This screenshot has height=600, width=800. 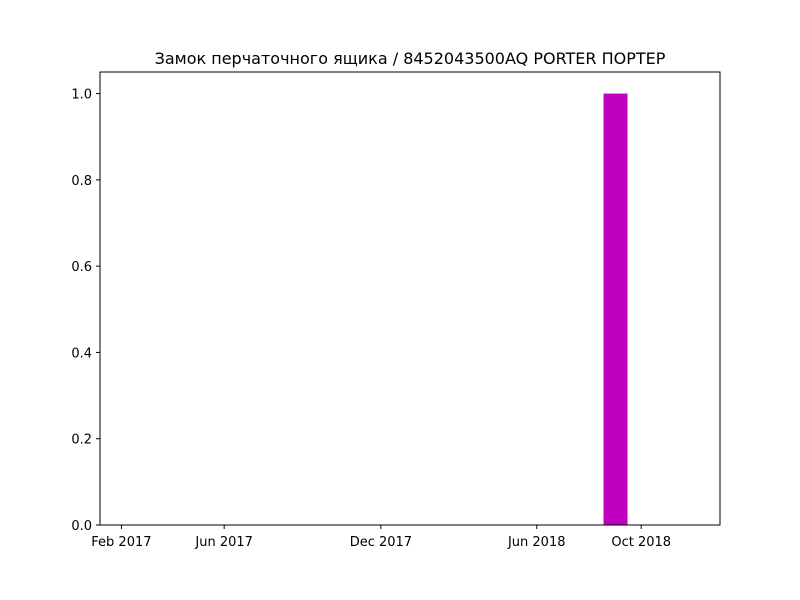 I want to click on x-tick-label: Dec 2017, so click(x=381, y=542).